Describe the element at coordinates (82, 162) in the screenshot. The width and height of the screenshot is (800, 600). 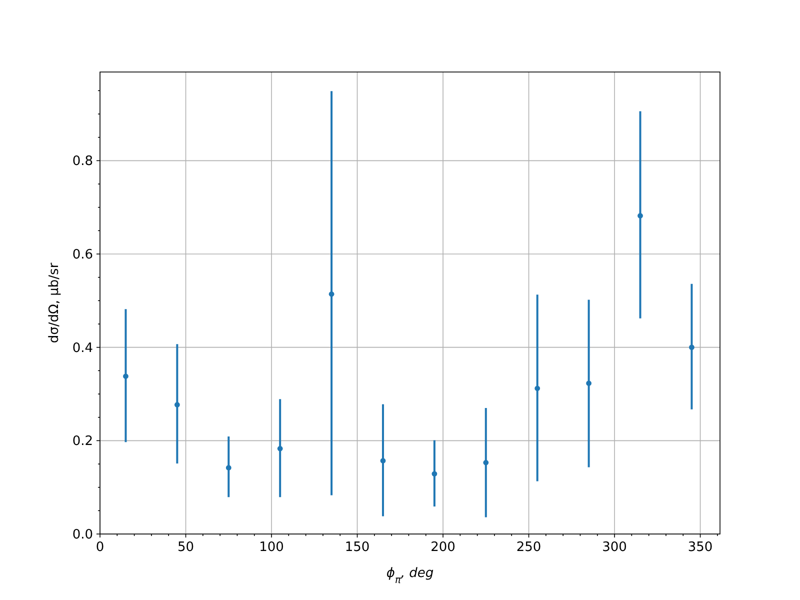
I see `y-tick-label: 0.8` at that location.